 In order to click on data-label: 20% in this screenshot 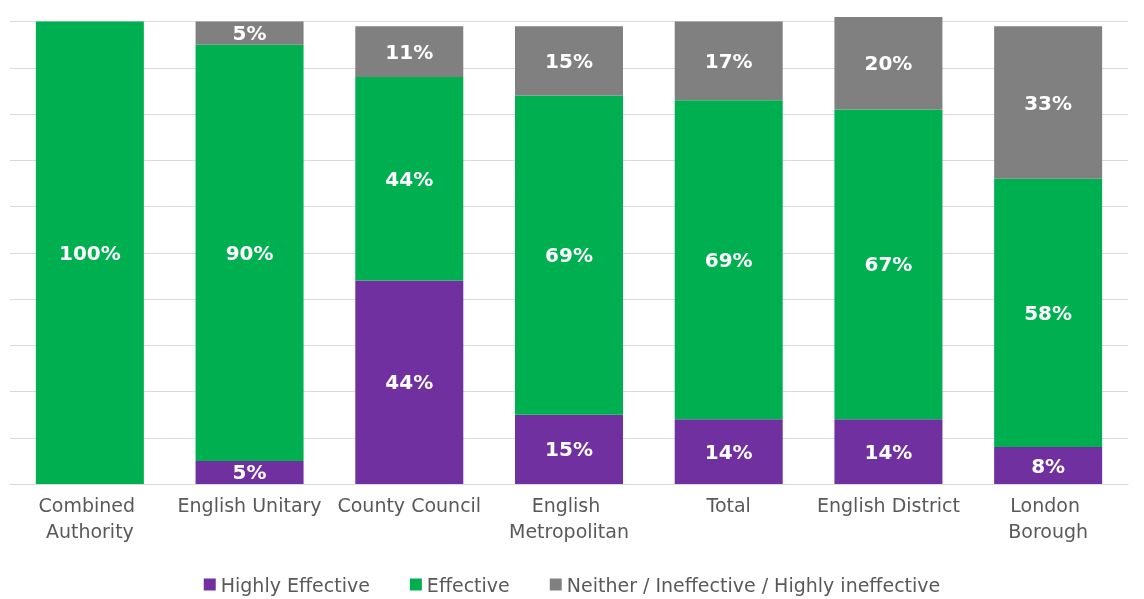, I will do `click(888, 63)`.